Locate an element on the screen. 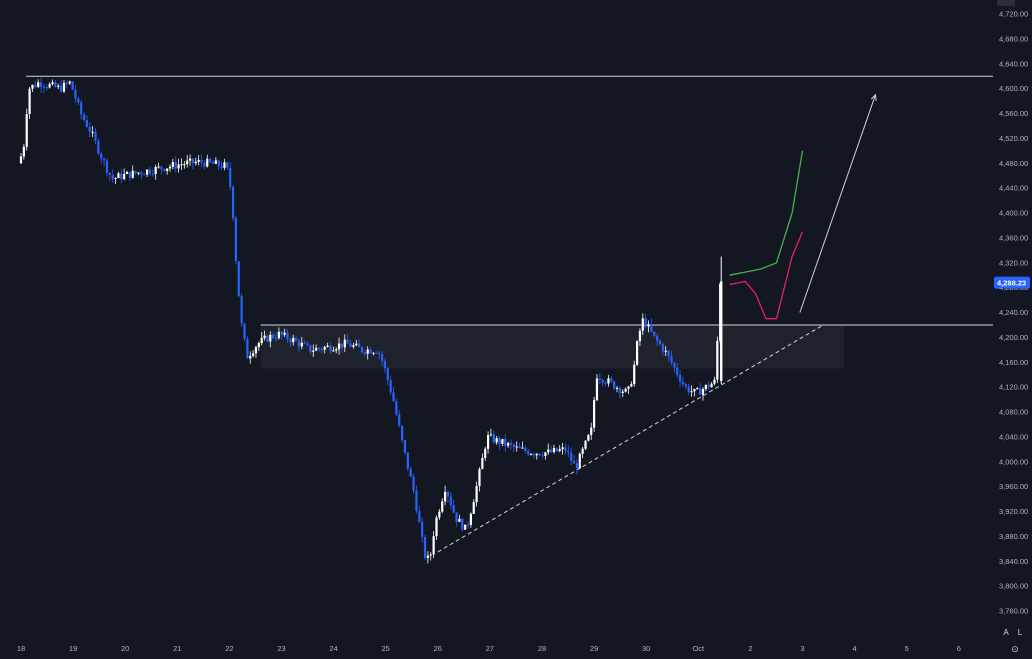 The image size is (1032, 659). projection-layer is located at coordinates (803, 206).